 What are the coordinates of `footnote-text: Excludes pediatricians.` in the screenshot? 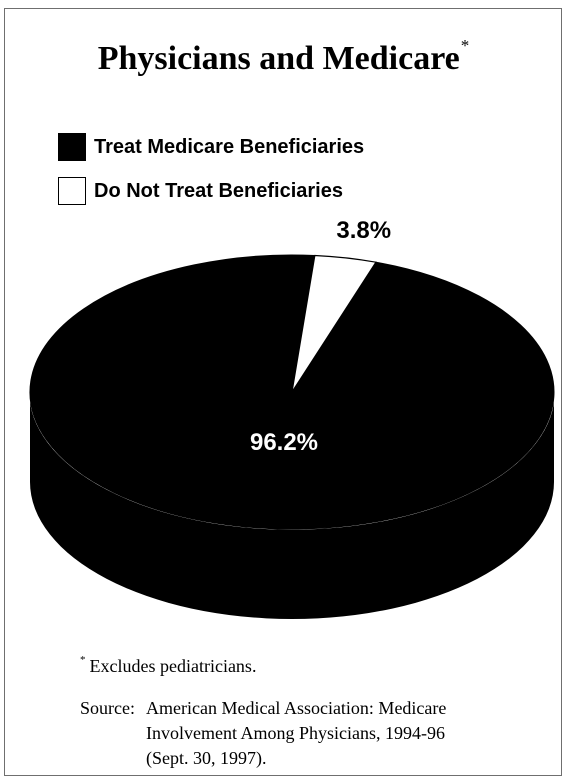 It's located at (173, 666).